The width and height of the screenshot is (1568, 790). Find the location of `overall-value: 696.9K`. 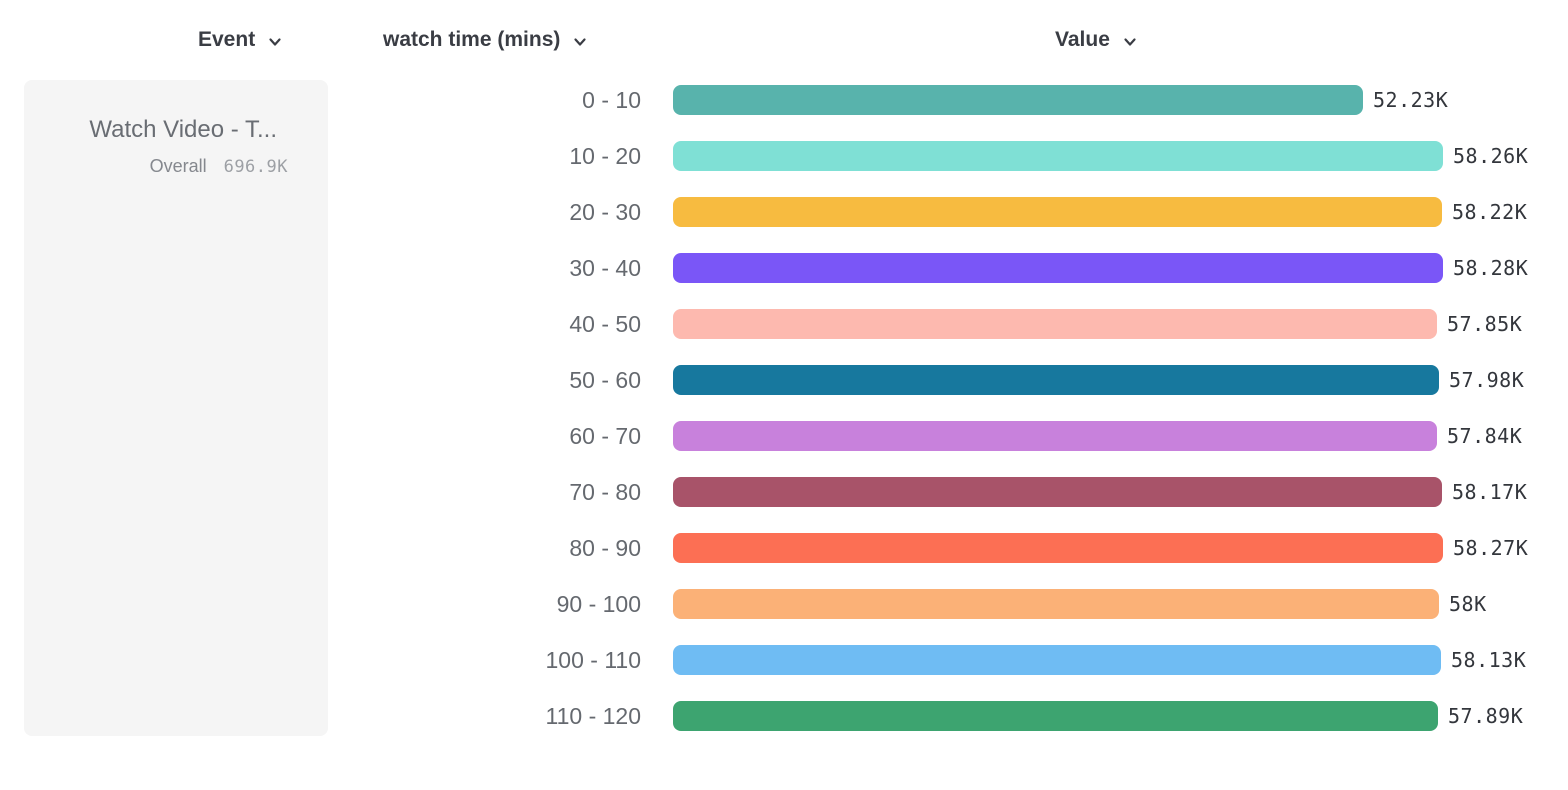

overall-value: 696.9K is located at coordinates (255, 167).